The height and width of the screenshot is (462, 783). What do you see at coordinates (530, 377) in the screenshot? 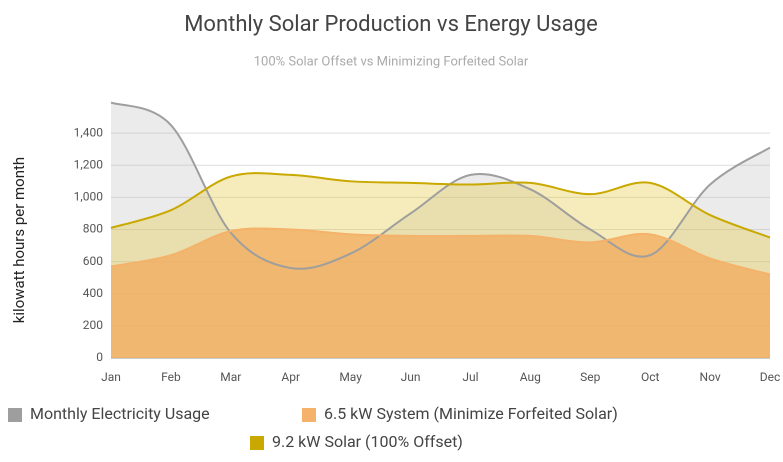
I see `x-tick-label: Aug` at bounding box center [530, 377].